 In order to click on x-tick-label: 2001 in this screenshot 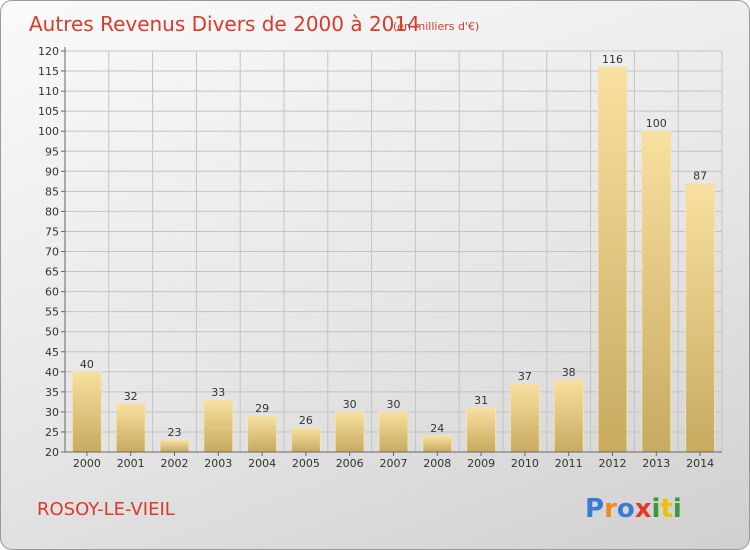, I will do `click(131, 463)`.